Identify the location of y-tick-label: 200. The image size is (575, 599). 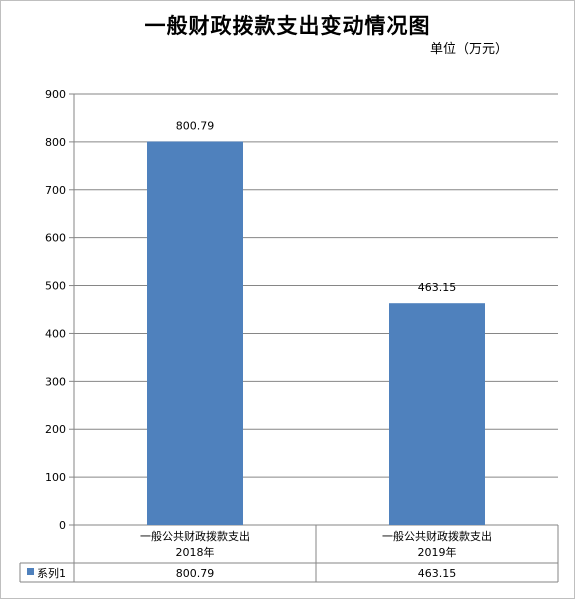
(55, 429).